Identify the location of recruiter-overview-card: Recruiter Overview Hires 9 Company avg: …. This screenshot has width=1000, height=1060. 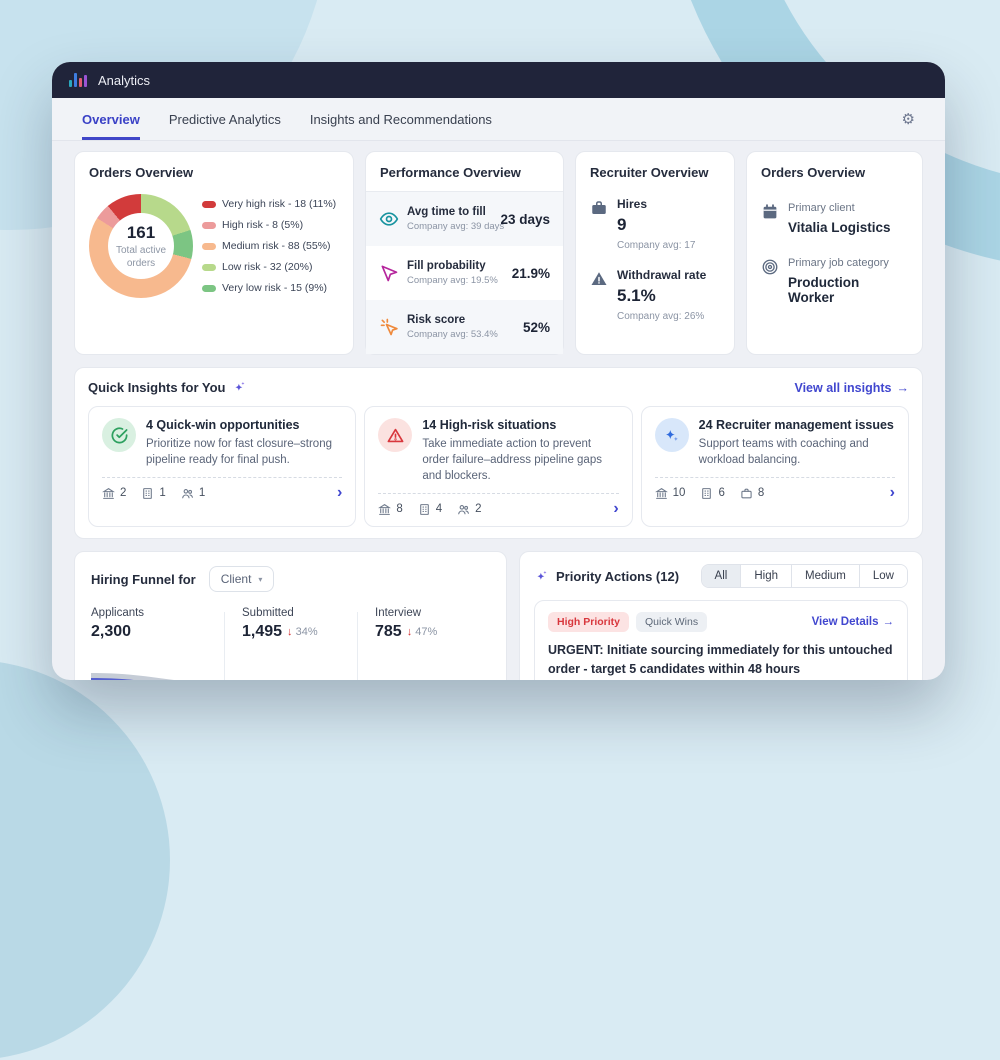
(655, 253).